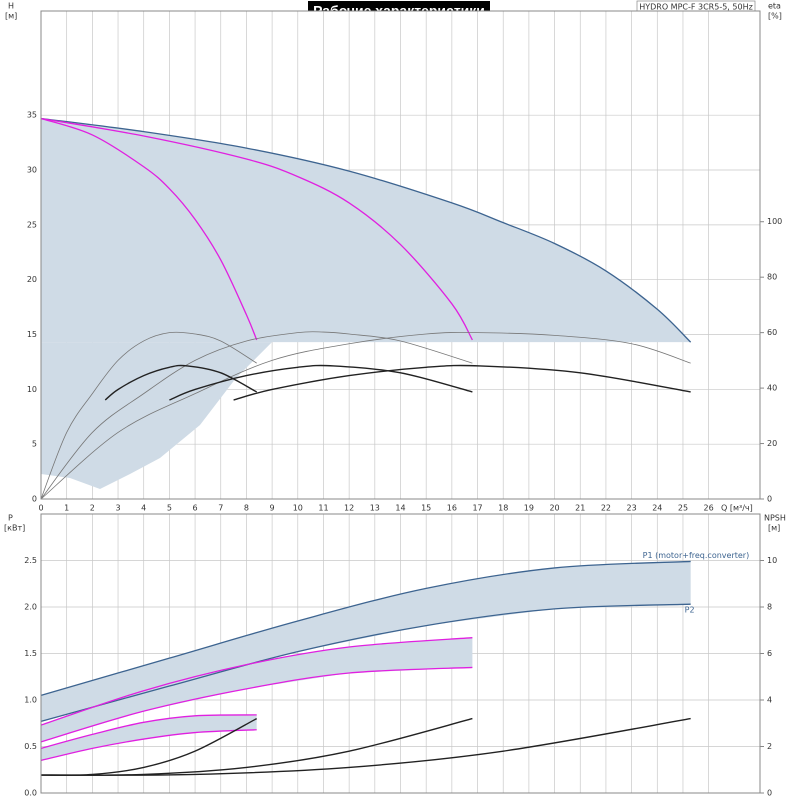 The height and width of the screenshot is (800, 800). Describe the element at coordinates (156, 415) in the screenshot. I see `operating-range` at that location.